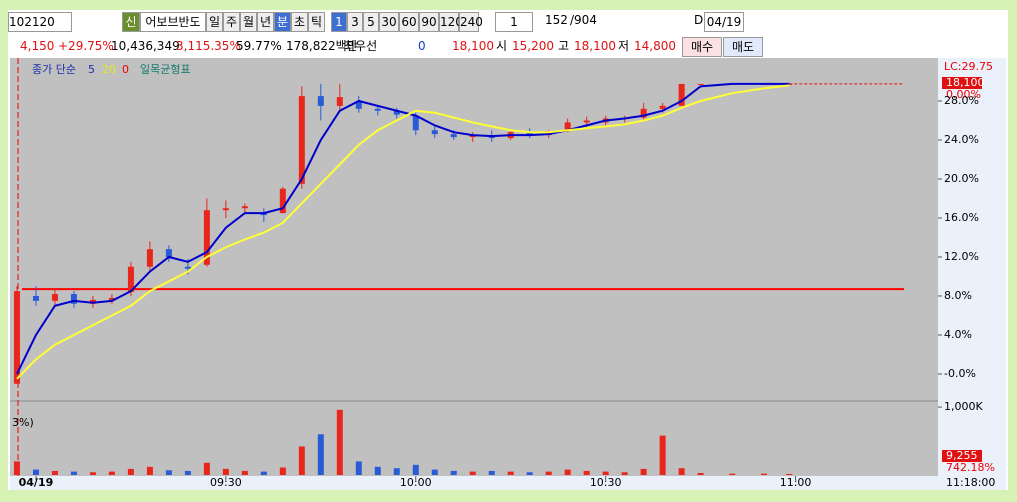 The height and width of the screenshot is (502, 1017). I want to click on shown: 152, so click(556, 20).